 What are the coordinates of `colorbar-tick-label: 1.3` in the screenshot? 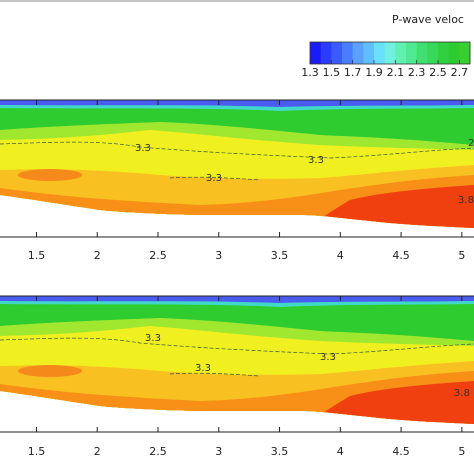 It's located at (310, 72).